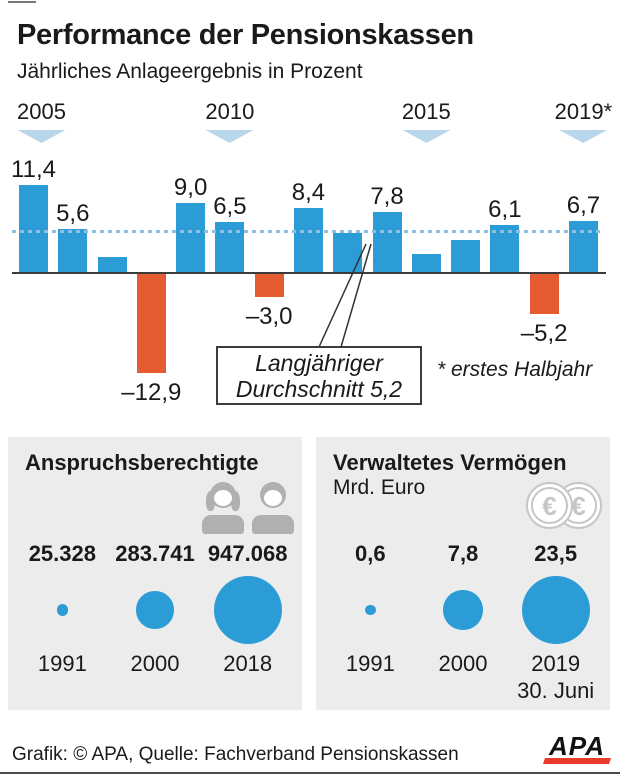 The height and width of the screenshot is (774, 620). What do you see at coordinates (544, 333) in the screenshot?
I see `bar-value-label: –5,2` at bounding box center [544, 333].